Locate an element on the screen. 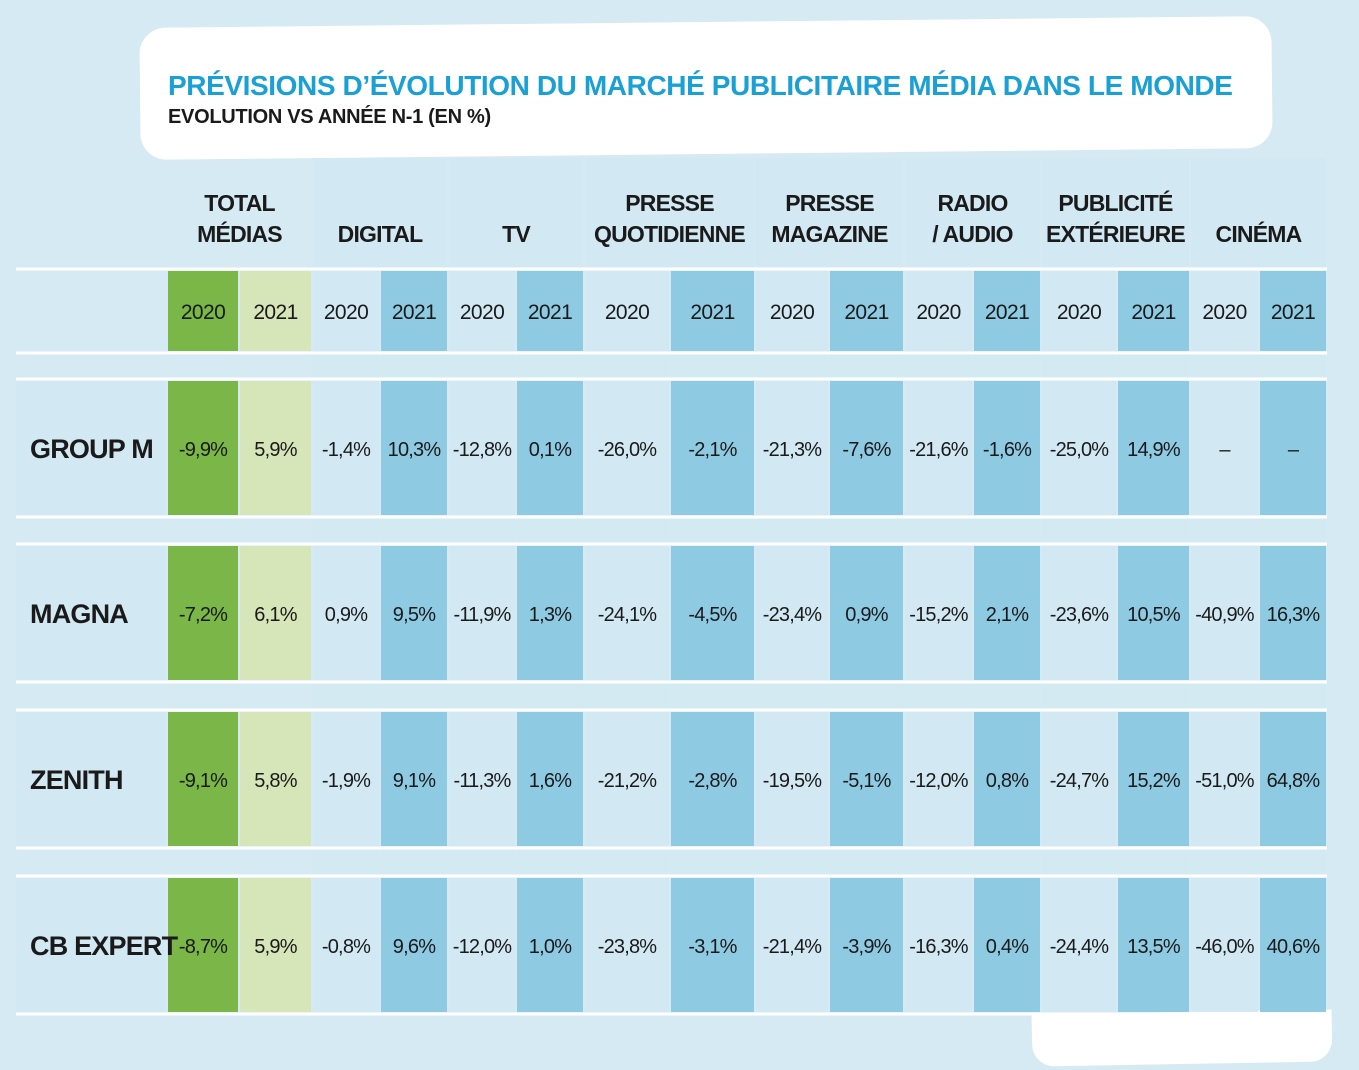 The width and height of the screenshot is (1359, 1070). row-name: ZENITH is located at coordinates (76, 780).